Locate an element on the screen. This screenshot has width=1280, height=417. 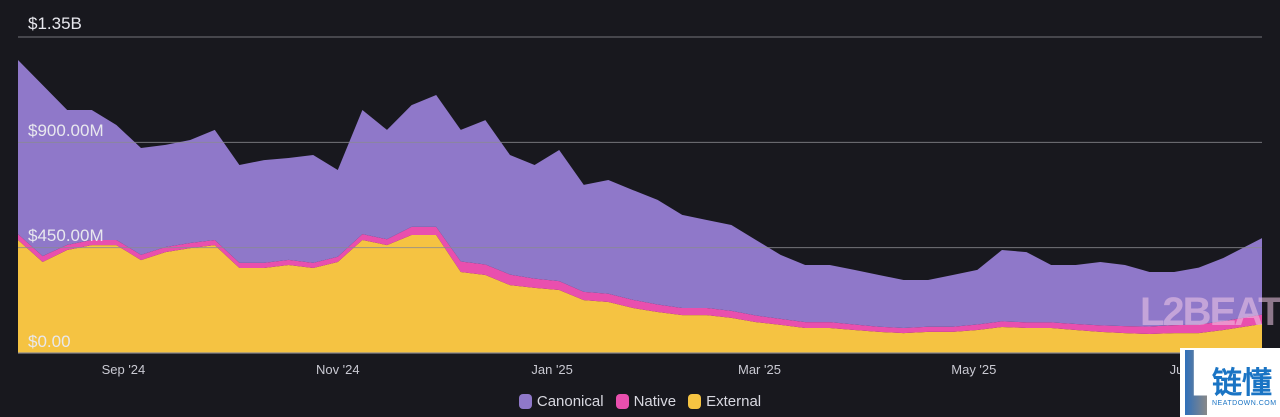
legend-item-native: Native is located at coordinates (646, 401).